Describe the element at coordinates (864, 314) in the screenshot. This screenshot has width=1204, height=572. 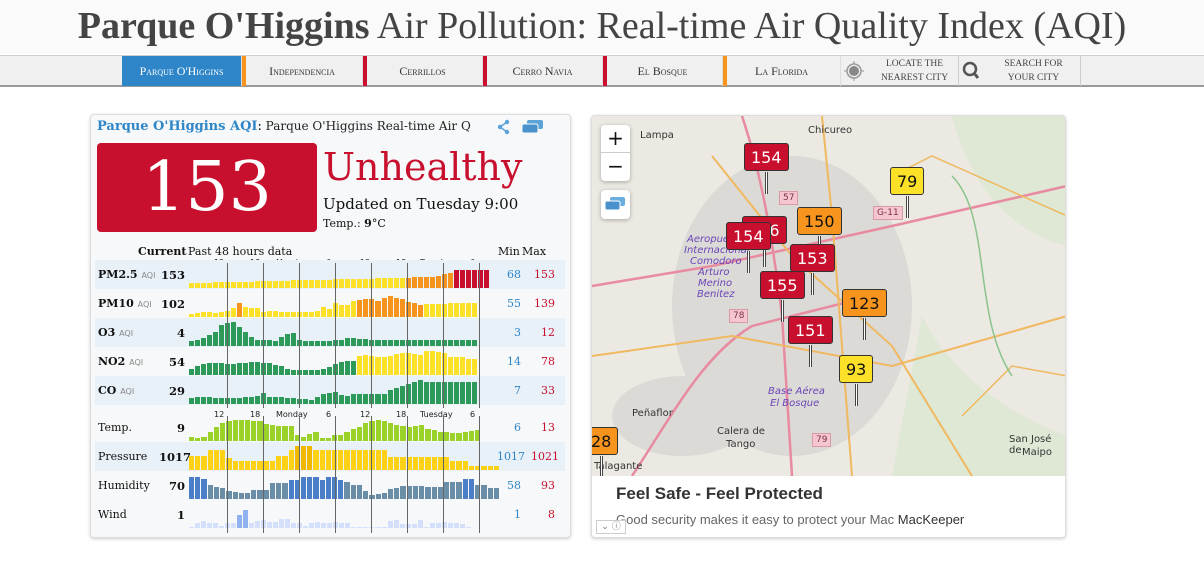
I see `aqi-station-marker: 123` at that location.